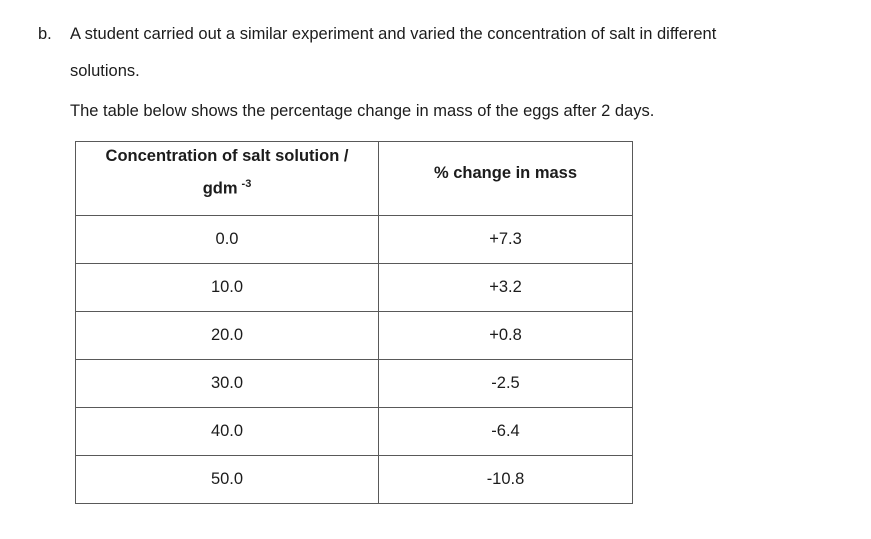 The image size is (871, 539). I want to click on table-row: 20.0 +0.8, so click(354, 335).